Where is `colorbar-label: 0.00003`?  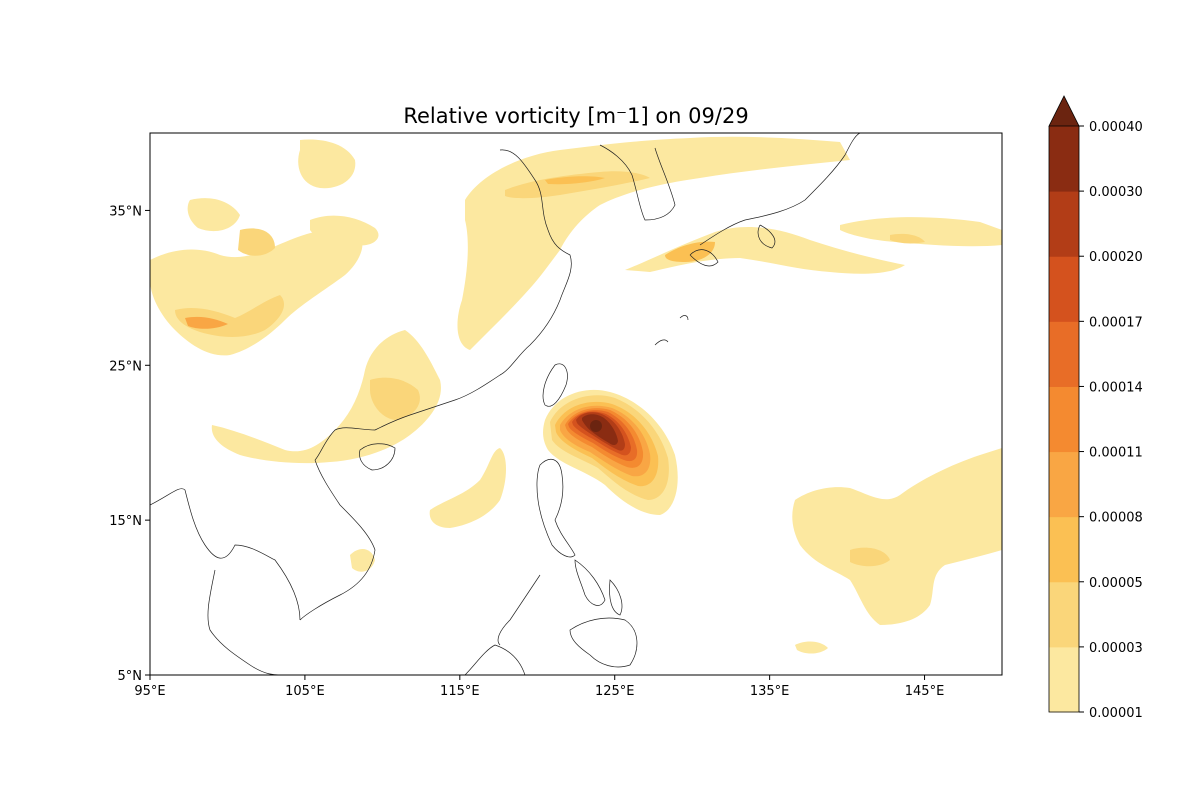 colorbar-label: 0.00003 is located at coordinates (1116, 648).